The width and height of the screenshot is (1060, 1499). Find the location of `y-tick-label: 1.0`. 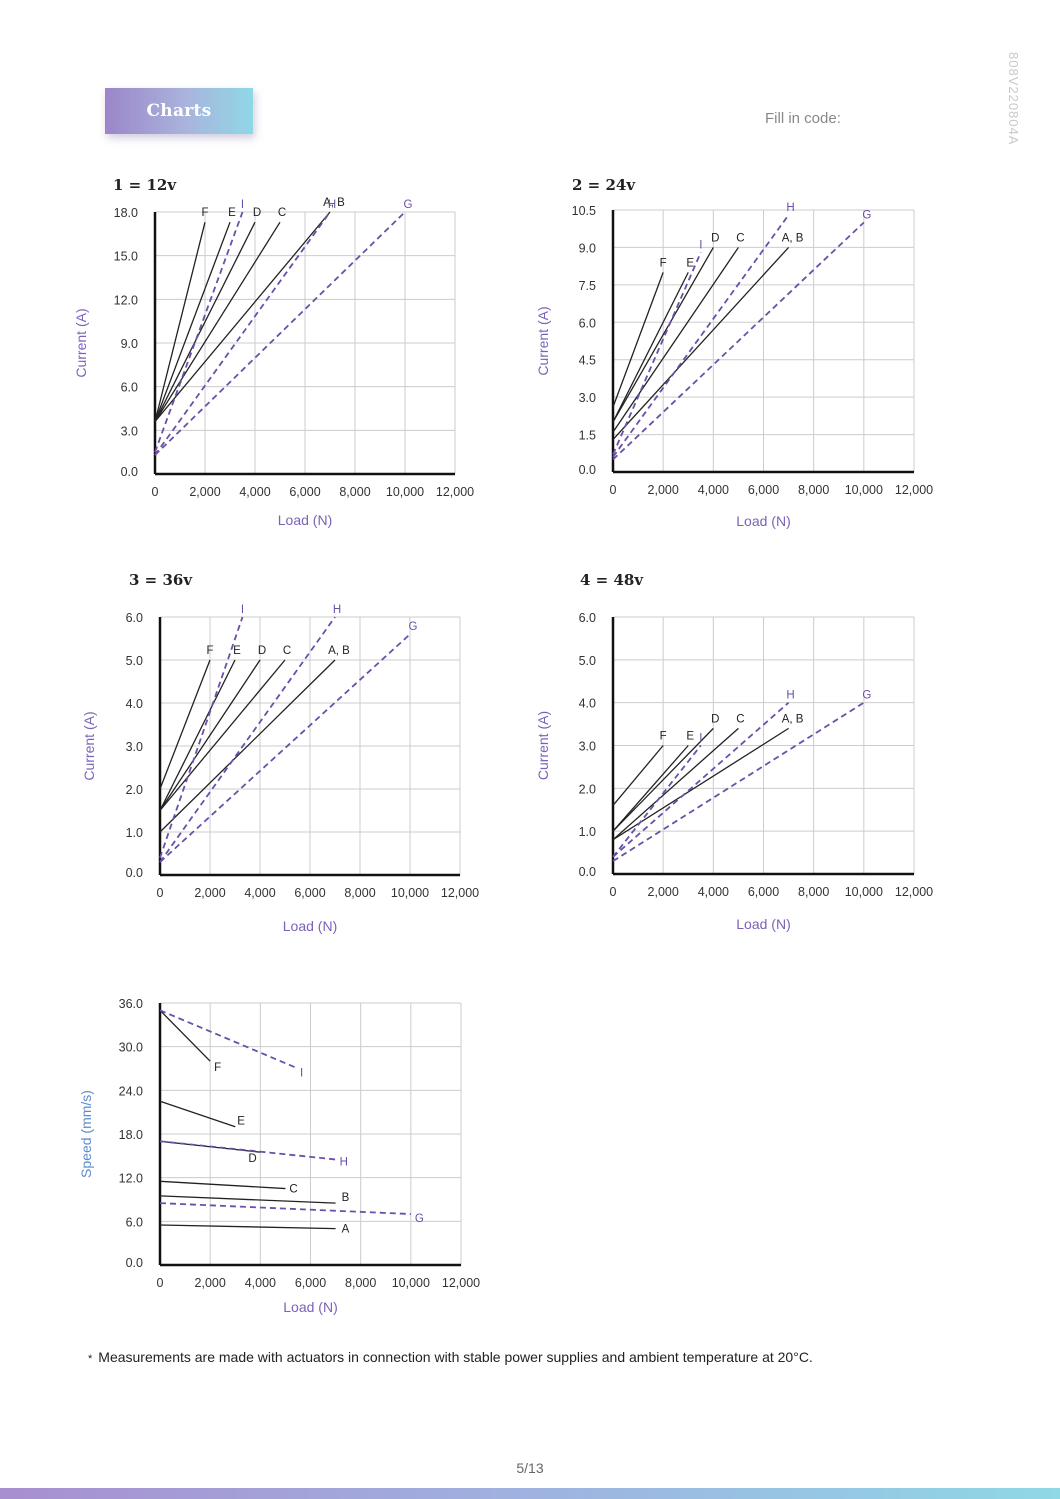

y-tick-label: 1.0 is located at coordinates (587, 832).